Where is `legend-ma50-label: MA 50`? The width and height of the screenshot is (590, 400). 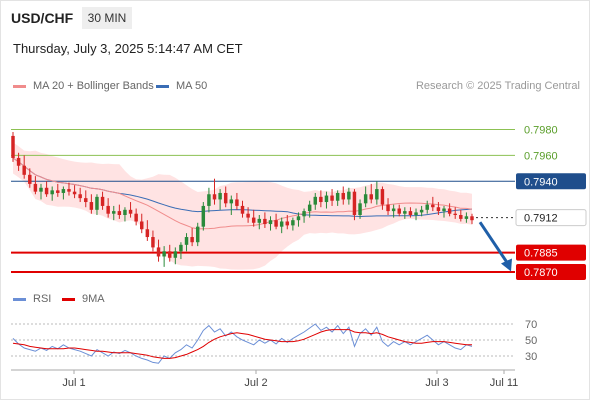
legend-ma50-label: MA 50 is located at coordinates (192, 86).